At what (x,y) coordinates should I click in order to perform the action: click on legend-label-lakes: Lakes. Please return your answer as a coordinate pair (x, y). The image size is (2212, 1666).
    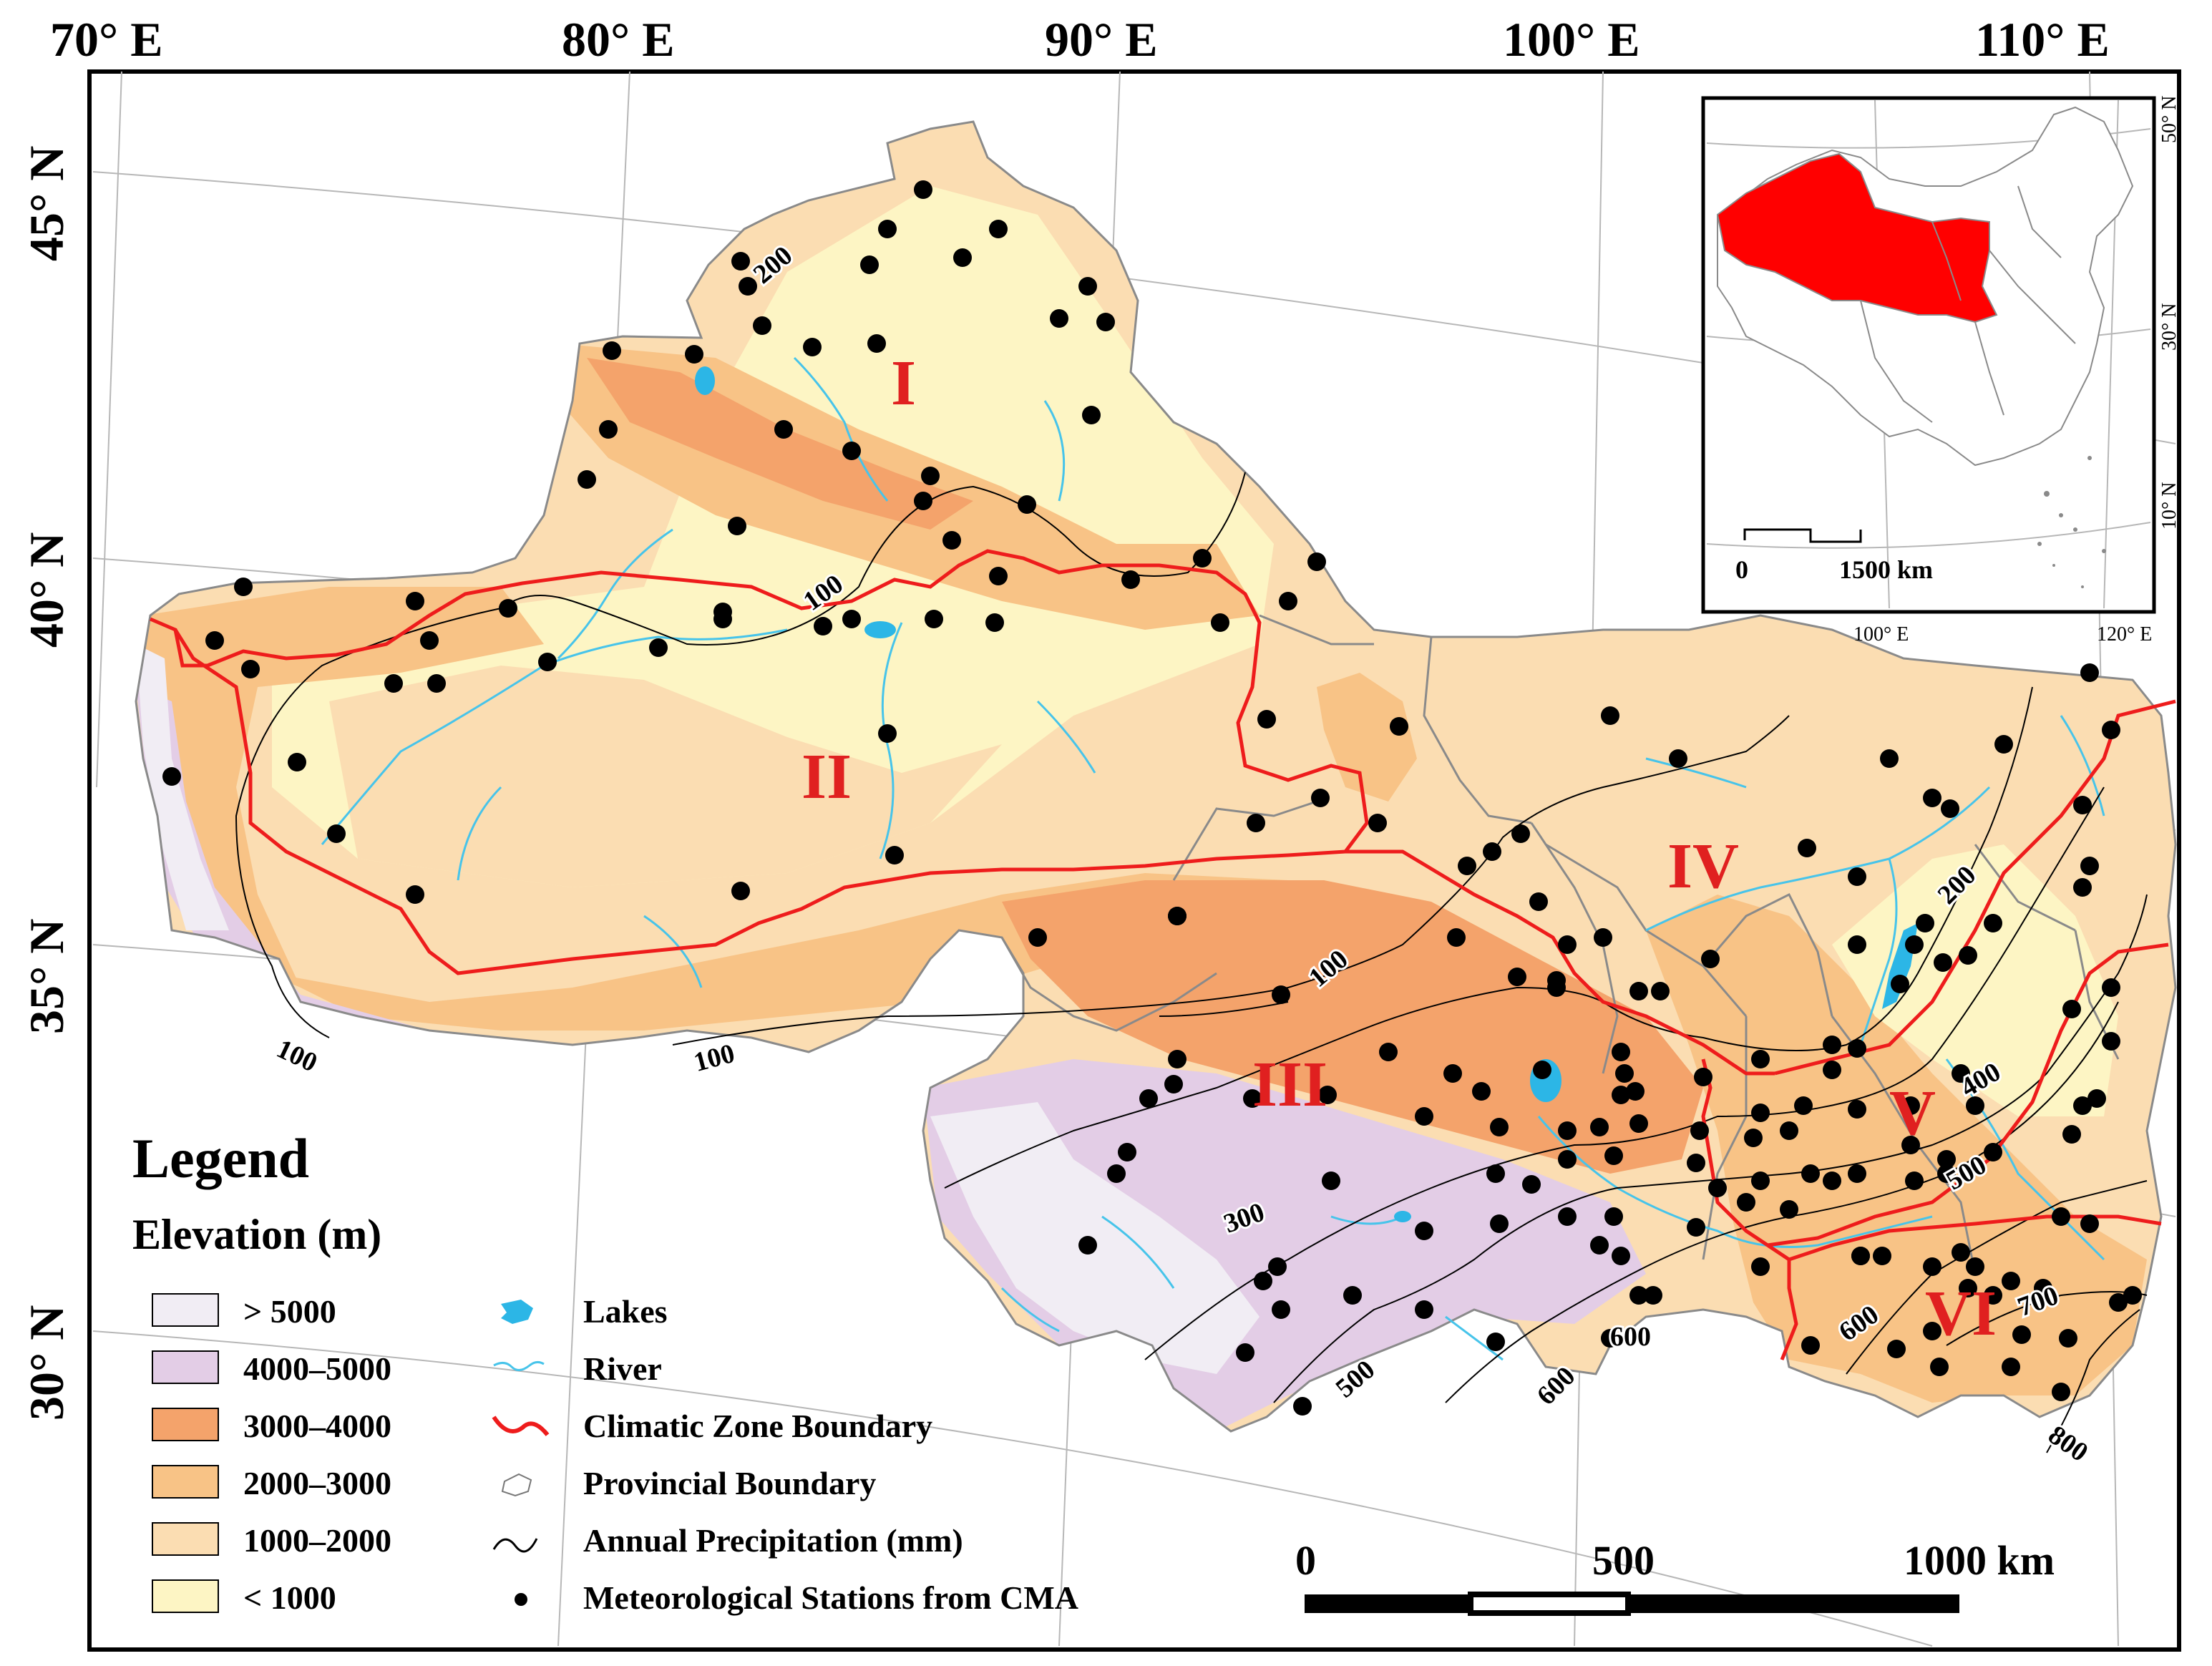
    Looking at the image, I should click on (625, 1311).